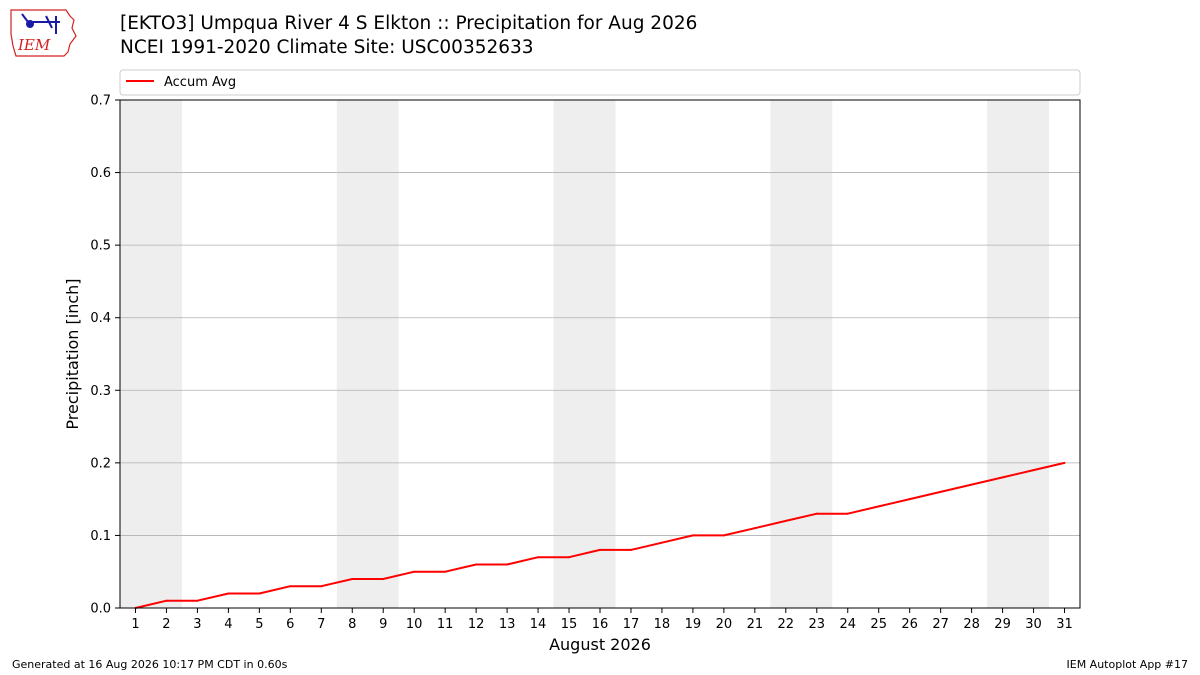 This screenshot has height=675, width=1200. Describe the element at coordinates (166, 624) in the screenshot. I see `x-tick-label: 2` at that location.